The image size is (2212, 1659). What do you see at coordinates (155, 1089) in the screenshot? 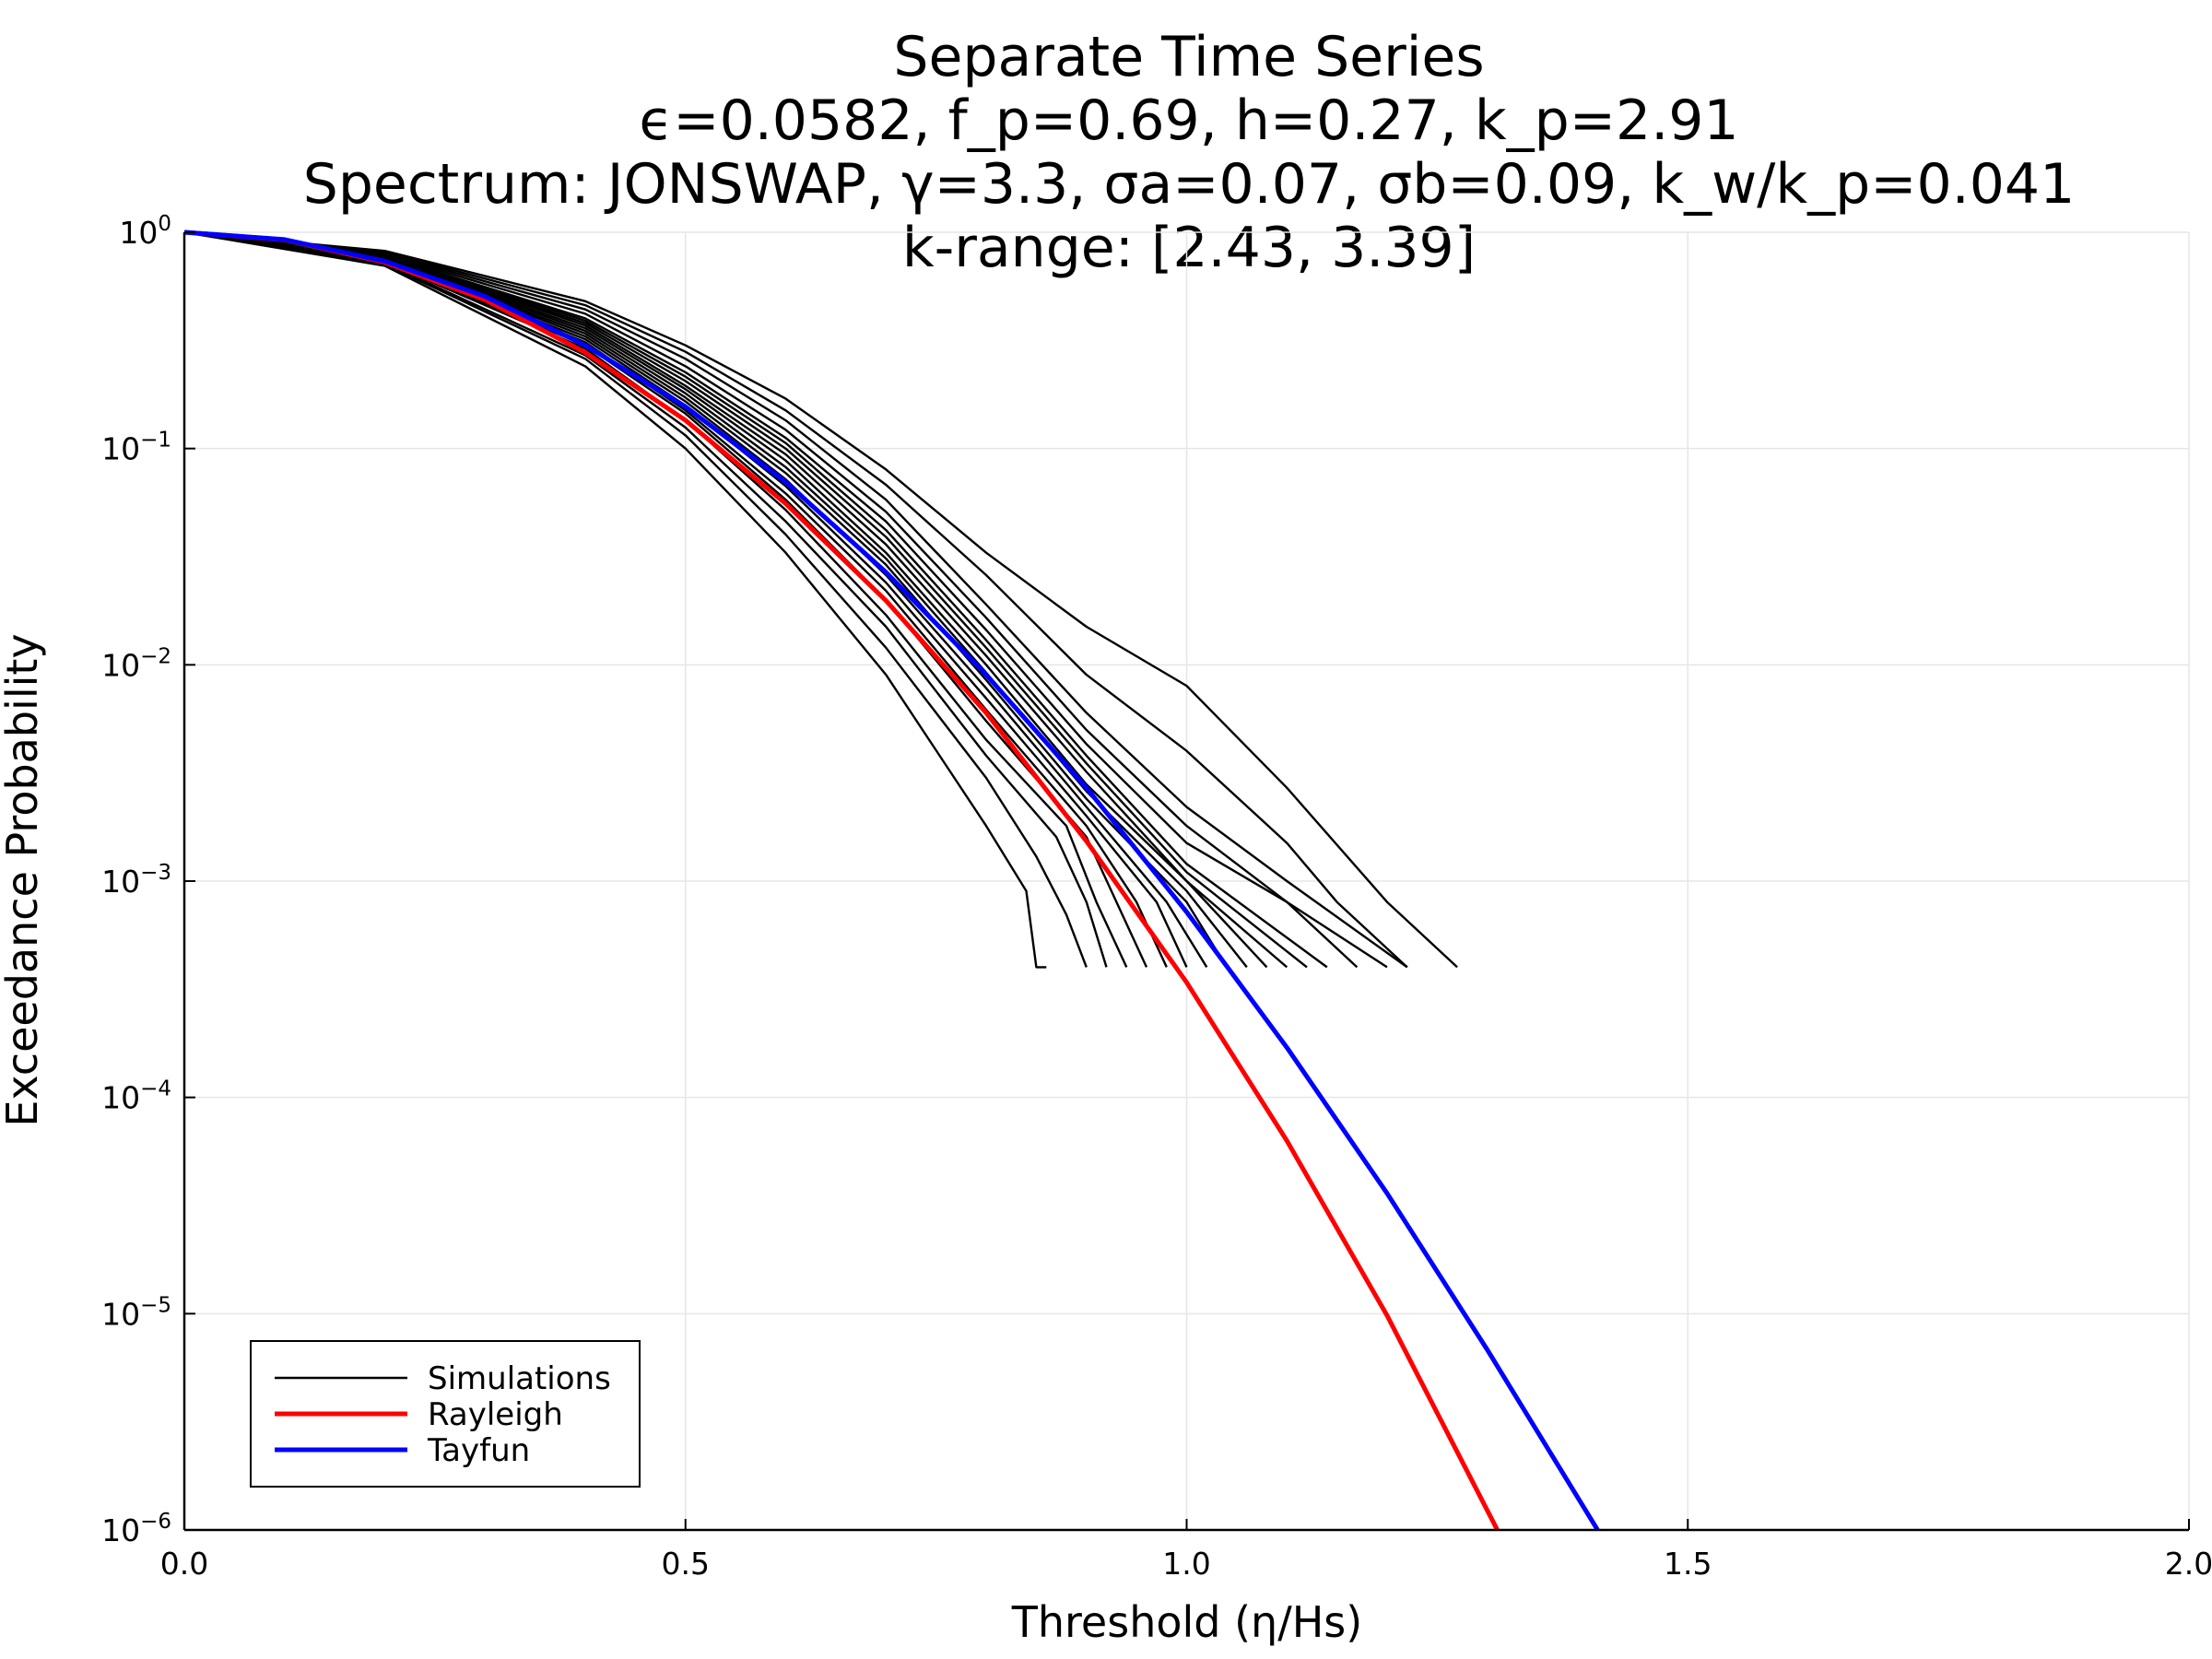
I see `y-tick-exponent: −4` at bounding box center [155, 1089].